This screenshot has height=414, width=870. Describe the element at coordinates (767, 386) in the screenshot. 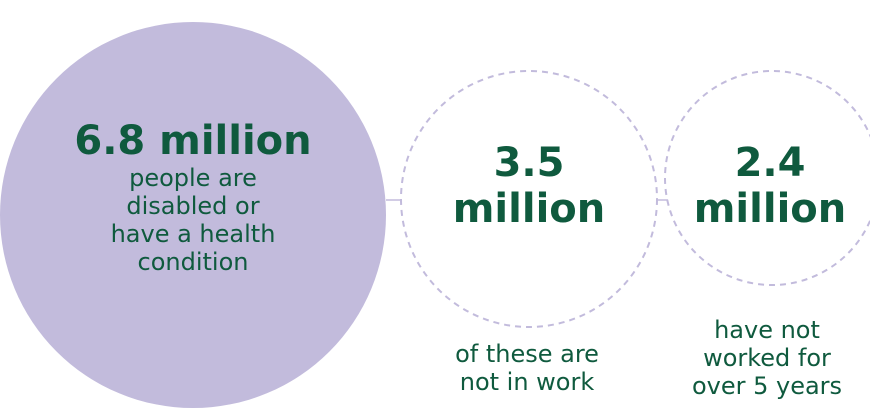

I see `not-worked-caption-line-3: over 5 years` at that location.